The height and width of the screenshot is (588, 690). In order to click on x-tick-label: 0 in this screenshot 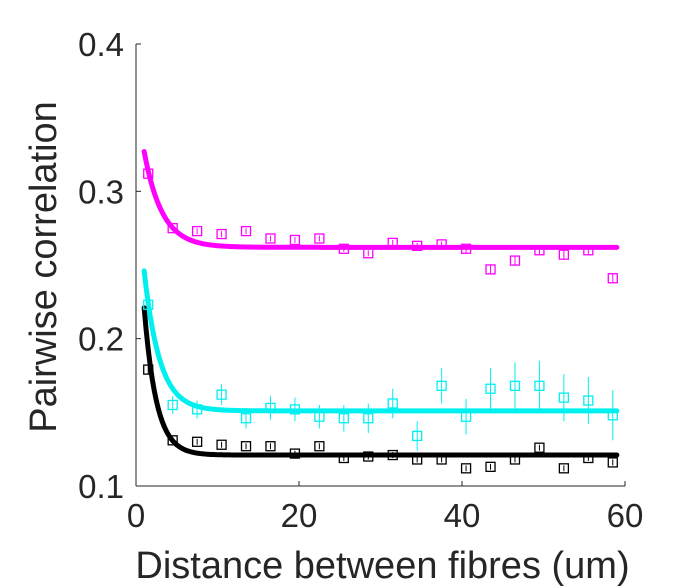, I will do `click(136, 515)`.